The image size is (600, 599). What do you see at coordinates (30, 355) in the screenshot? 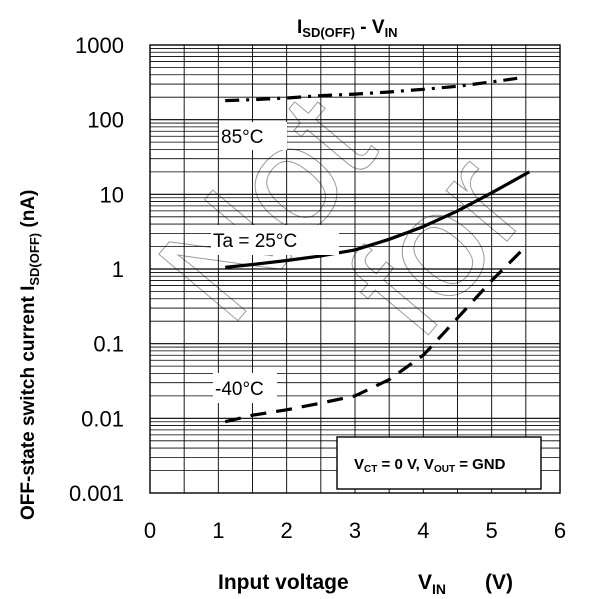
I see `y-axis-label: OFF-state switch current ISD(OFF) (nA)` at bounding box center [30, 355].